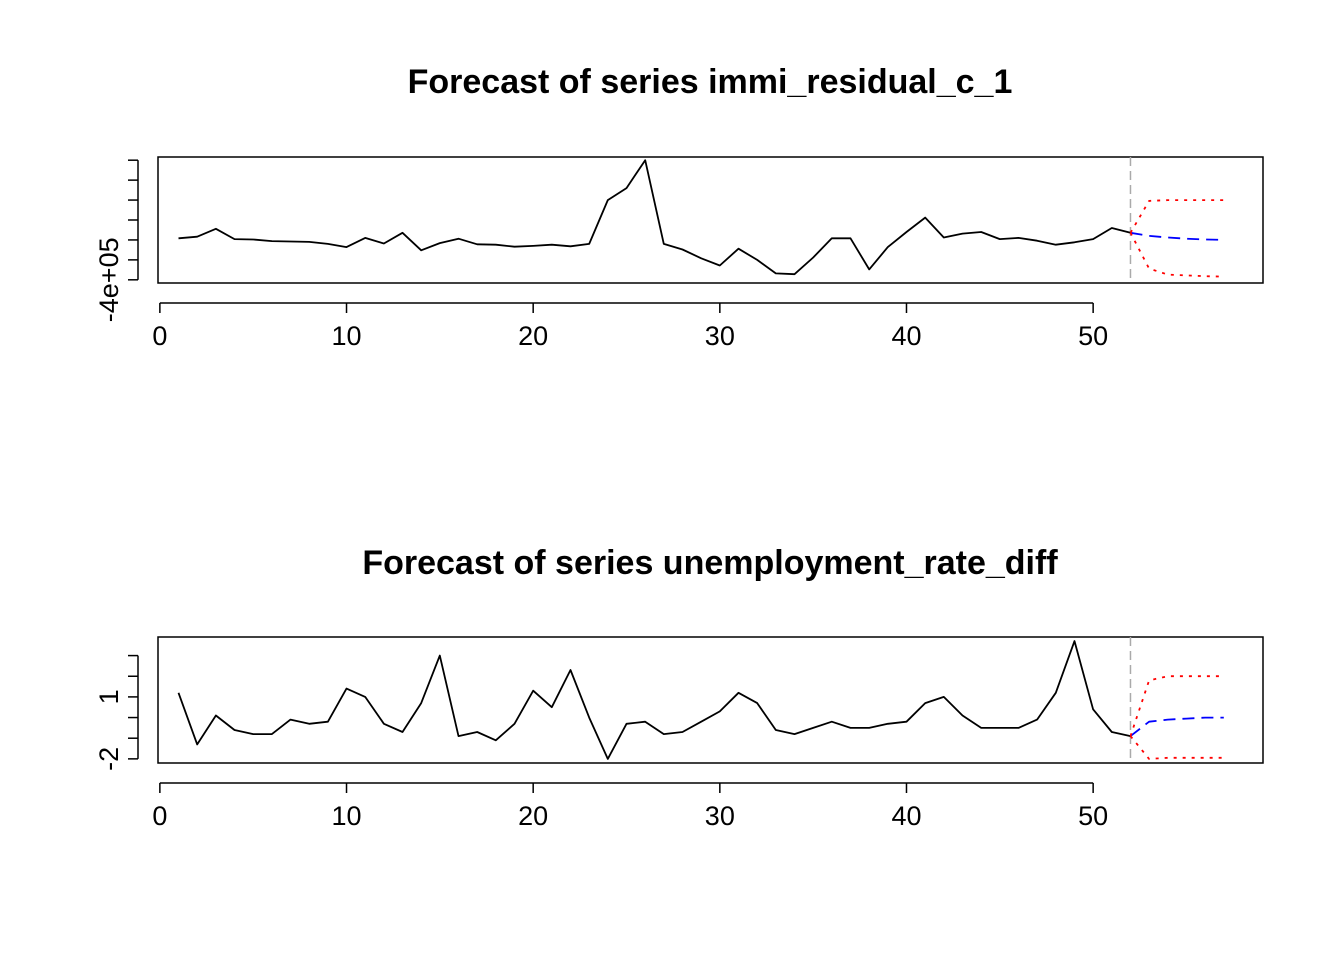 The image size is (1344, 960). I want to click on y-axis: -2 1, so click(116, 712).